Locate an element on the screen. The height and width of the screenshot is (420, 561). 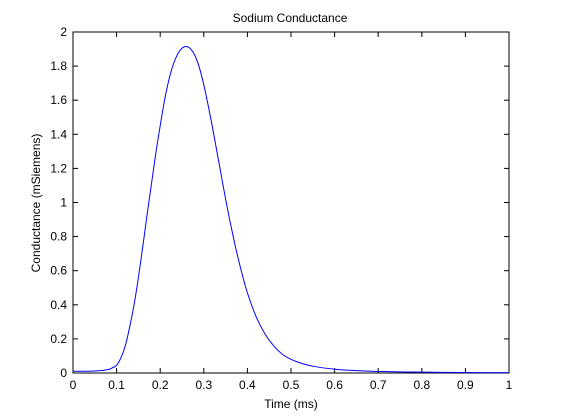
y-axis-label: Conductance (mSiemens) is located at coordinates (36, 203).